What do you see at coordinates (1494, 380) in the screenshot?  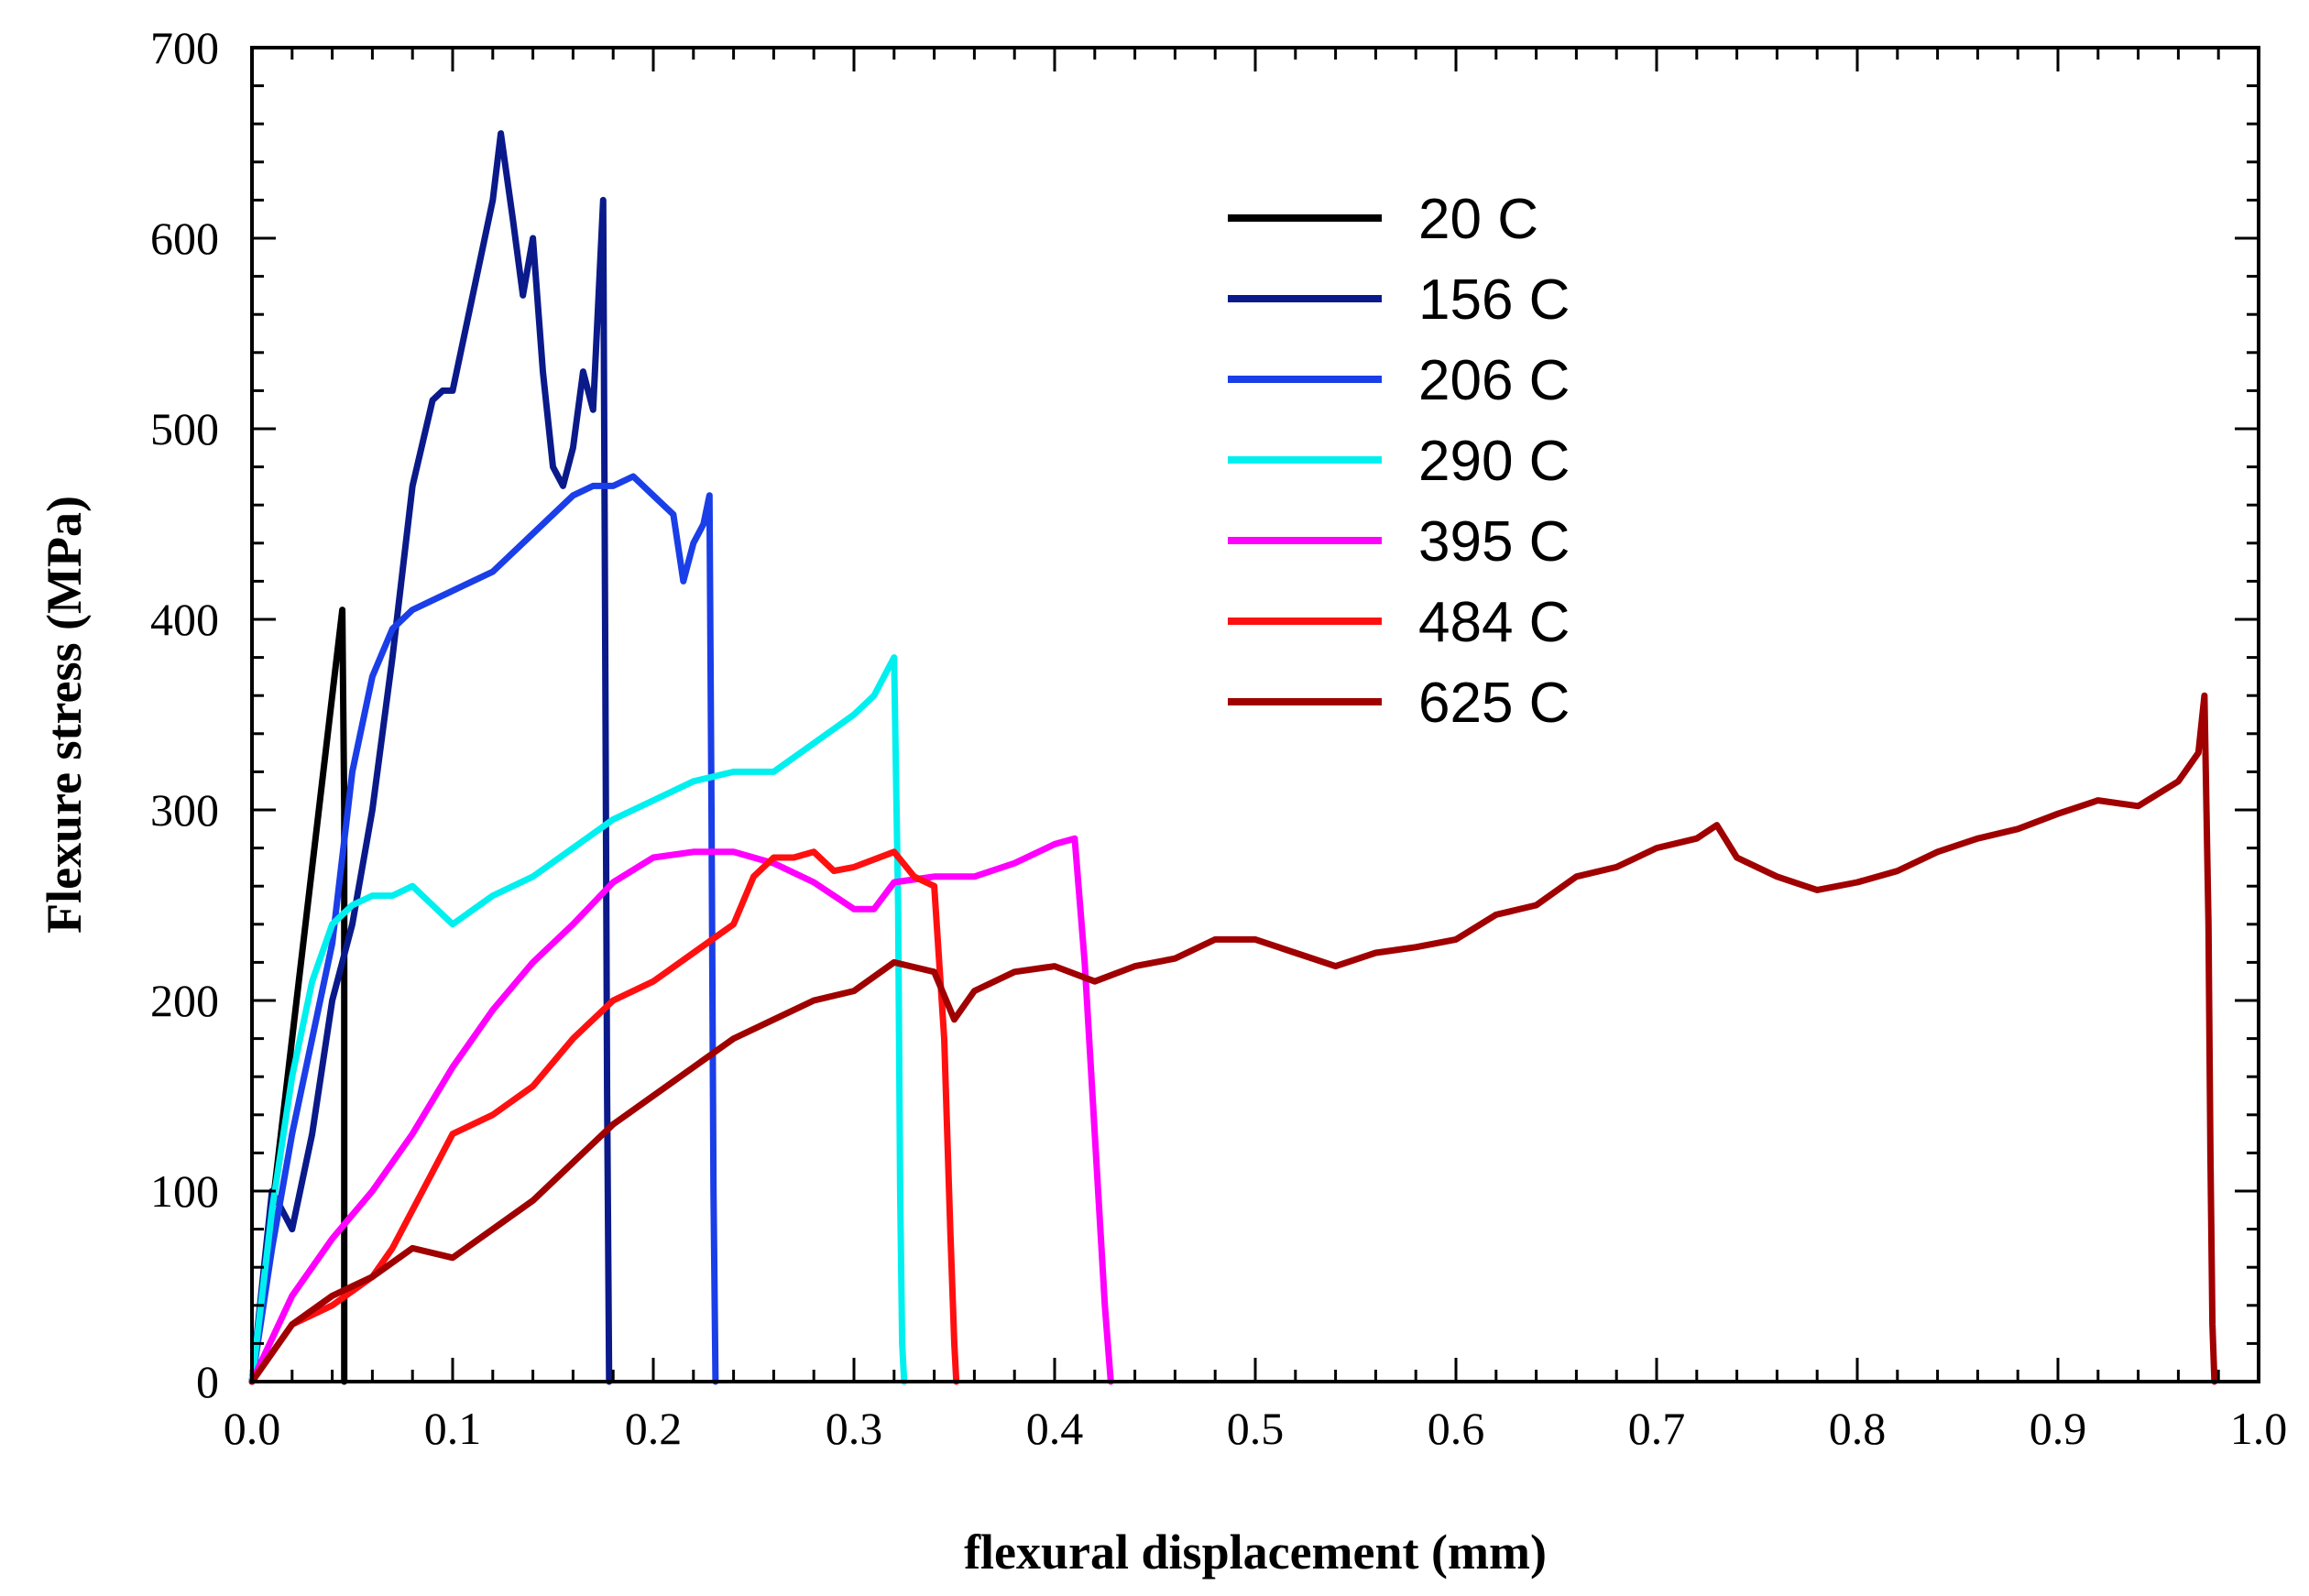 I see `legend-label-2: 206 C` at bounding box center [1494, 380].